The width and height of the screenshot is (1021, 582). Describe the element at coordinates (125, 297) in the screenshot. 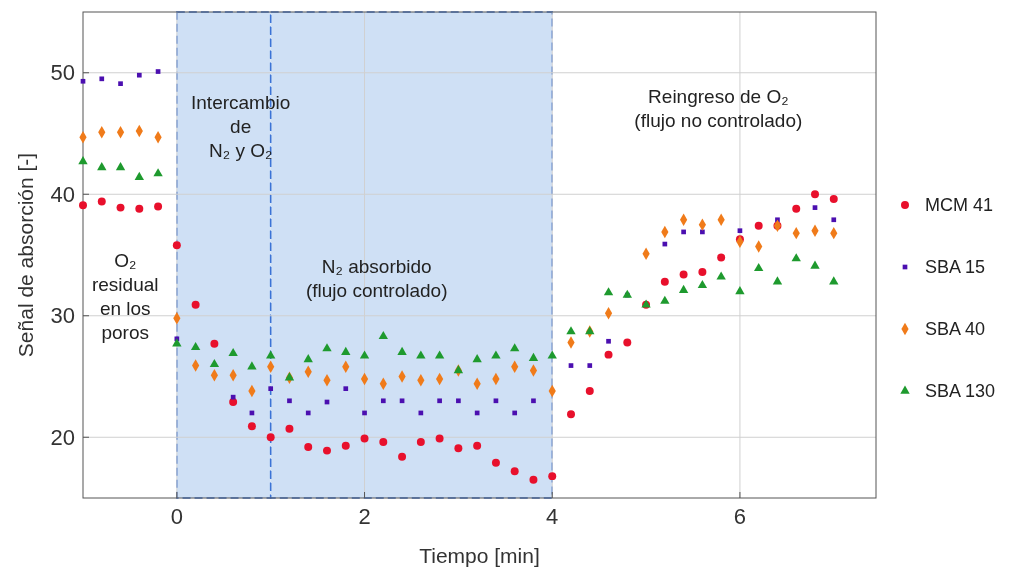

I see `annotation: O₂ residual en los poros` at that location.